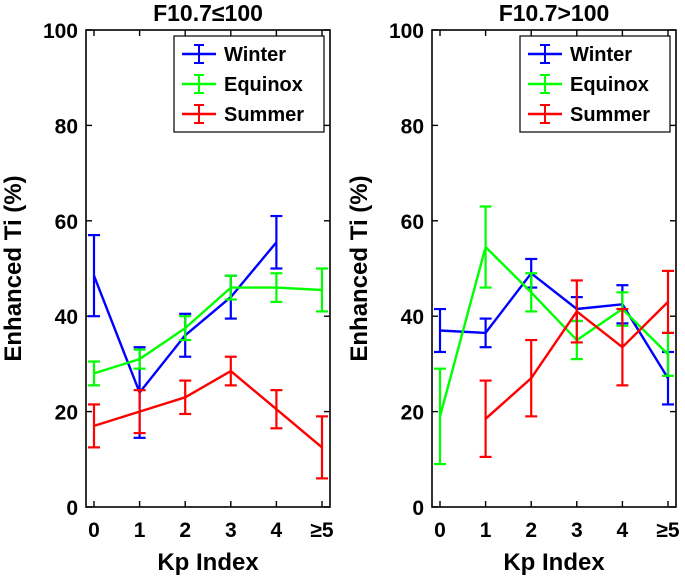 The width and height of the screenshot is (685, 580). What do you see at coordinates (554, 13) in the screenshot?
I see `chart-title: F10.7>100` at bounding box center [554, 13].